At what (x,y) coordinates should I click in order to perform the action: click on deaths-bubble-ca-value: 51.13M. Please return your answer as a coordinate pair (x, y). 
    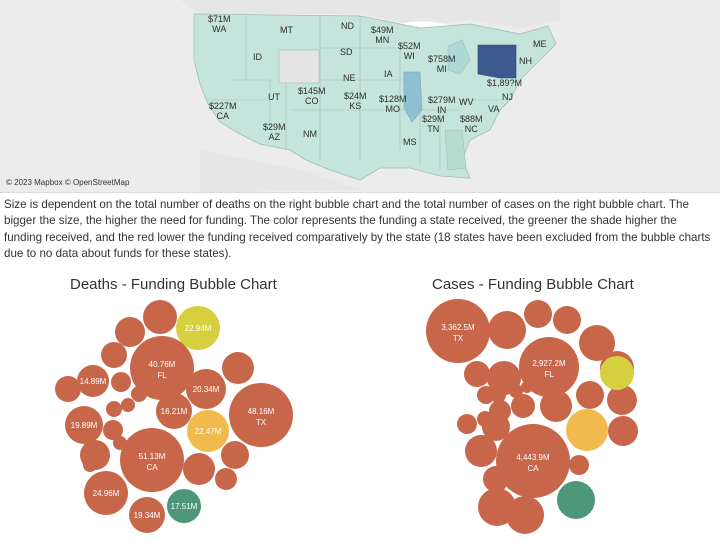
    Looking at the image, I should click on (152, 456).